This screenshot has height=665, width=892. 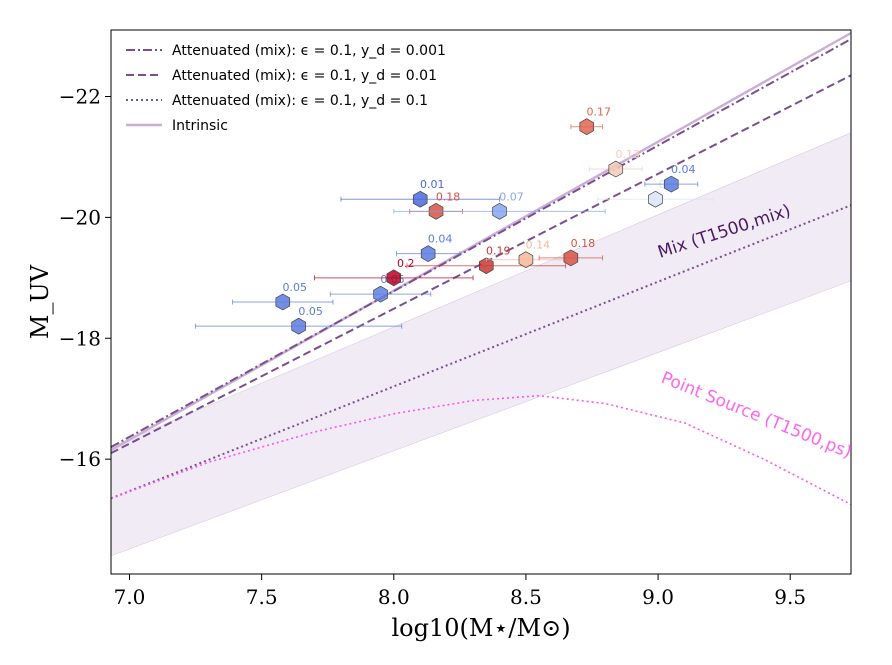 What do you see at coordinates (80, 217) in the screenshot?
I see `y-tick-label-2: −20` at bounding box center [80, 217].